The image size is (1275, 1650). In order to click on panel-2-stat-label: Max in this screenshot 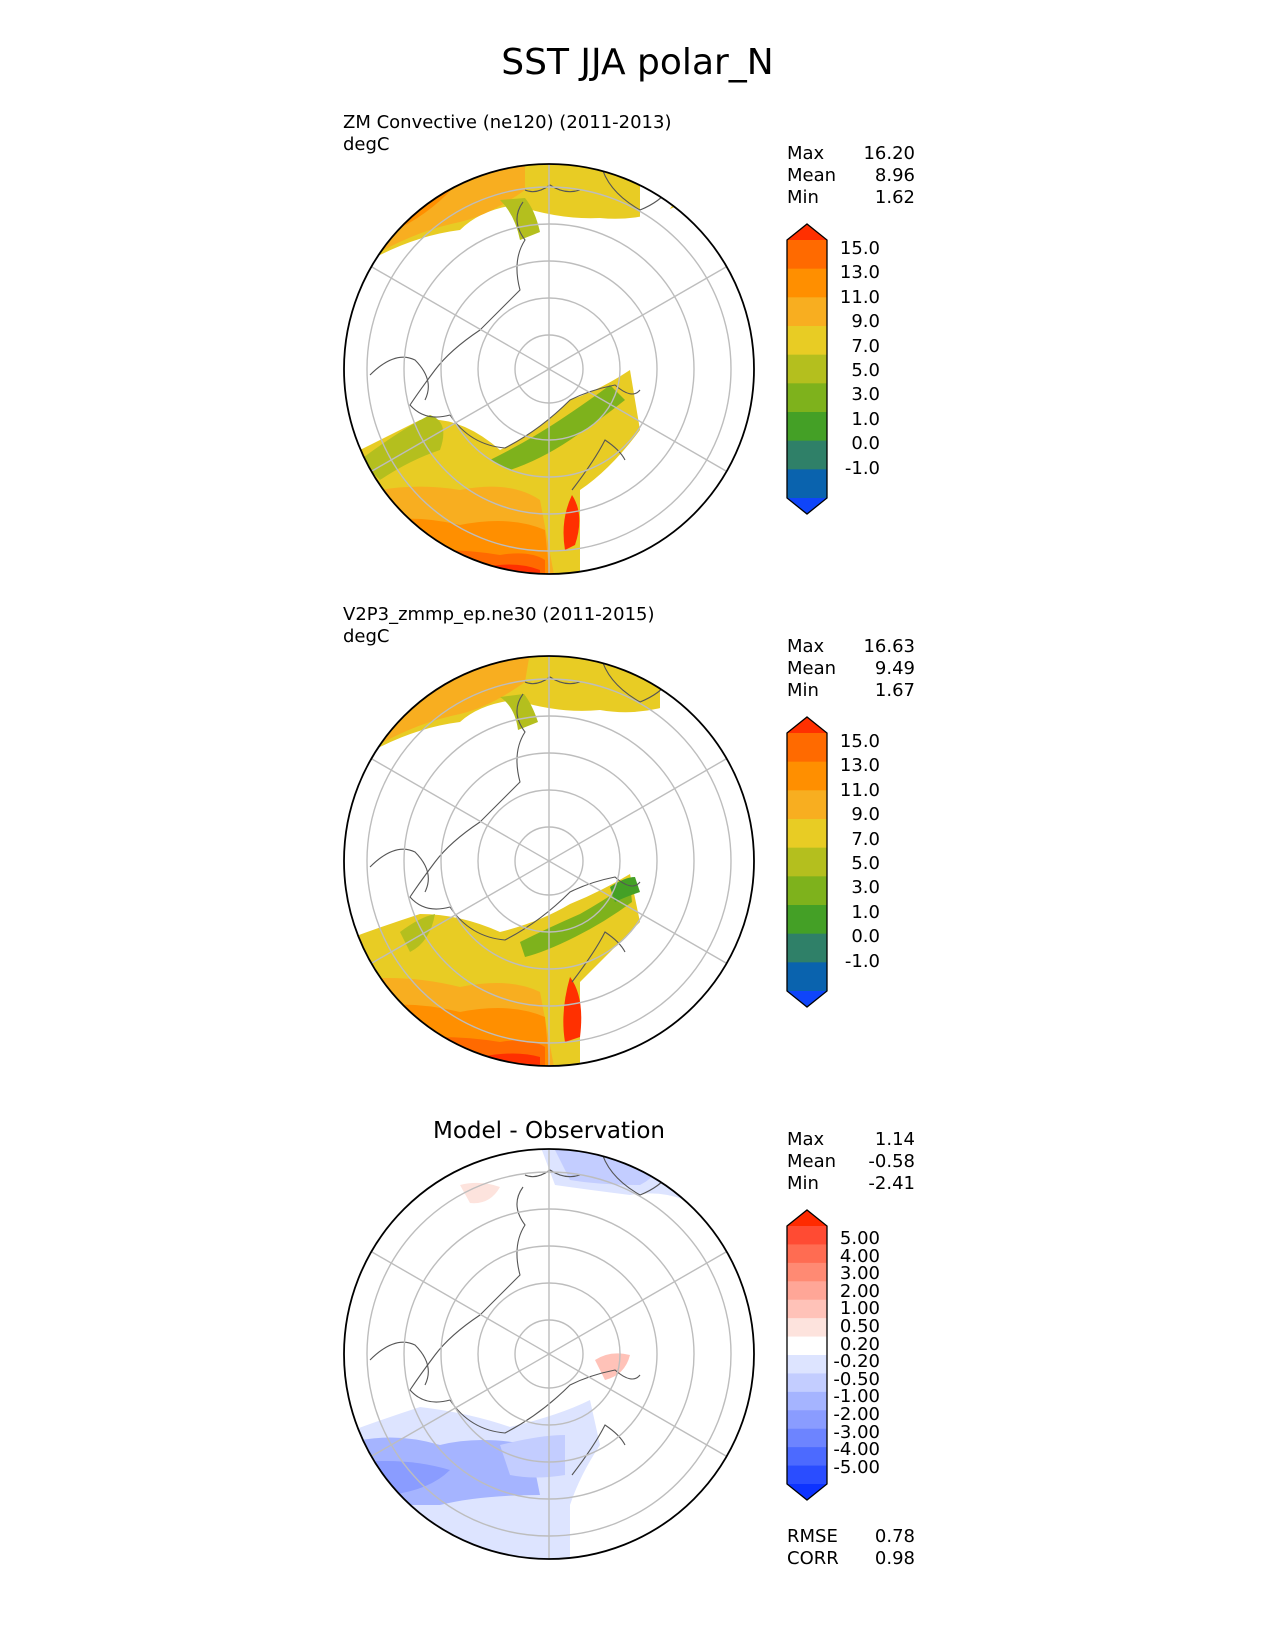, I will do `click(806, 646)`.